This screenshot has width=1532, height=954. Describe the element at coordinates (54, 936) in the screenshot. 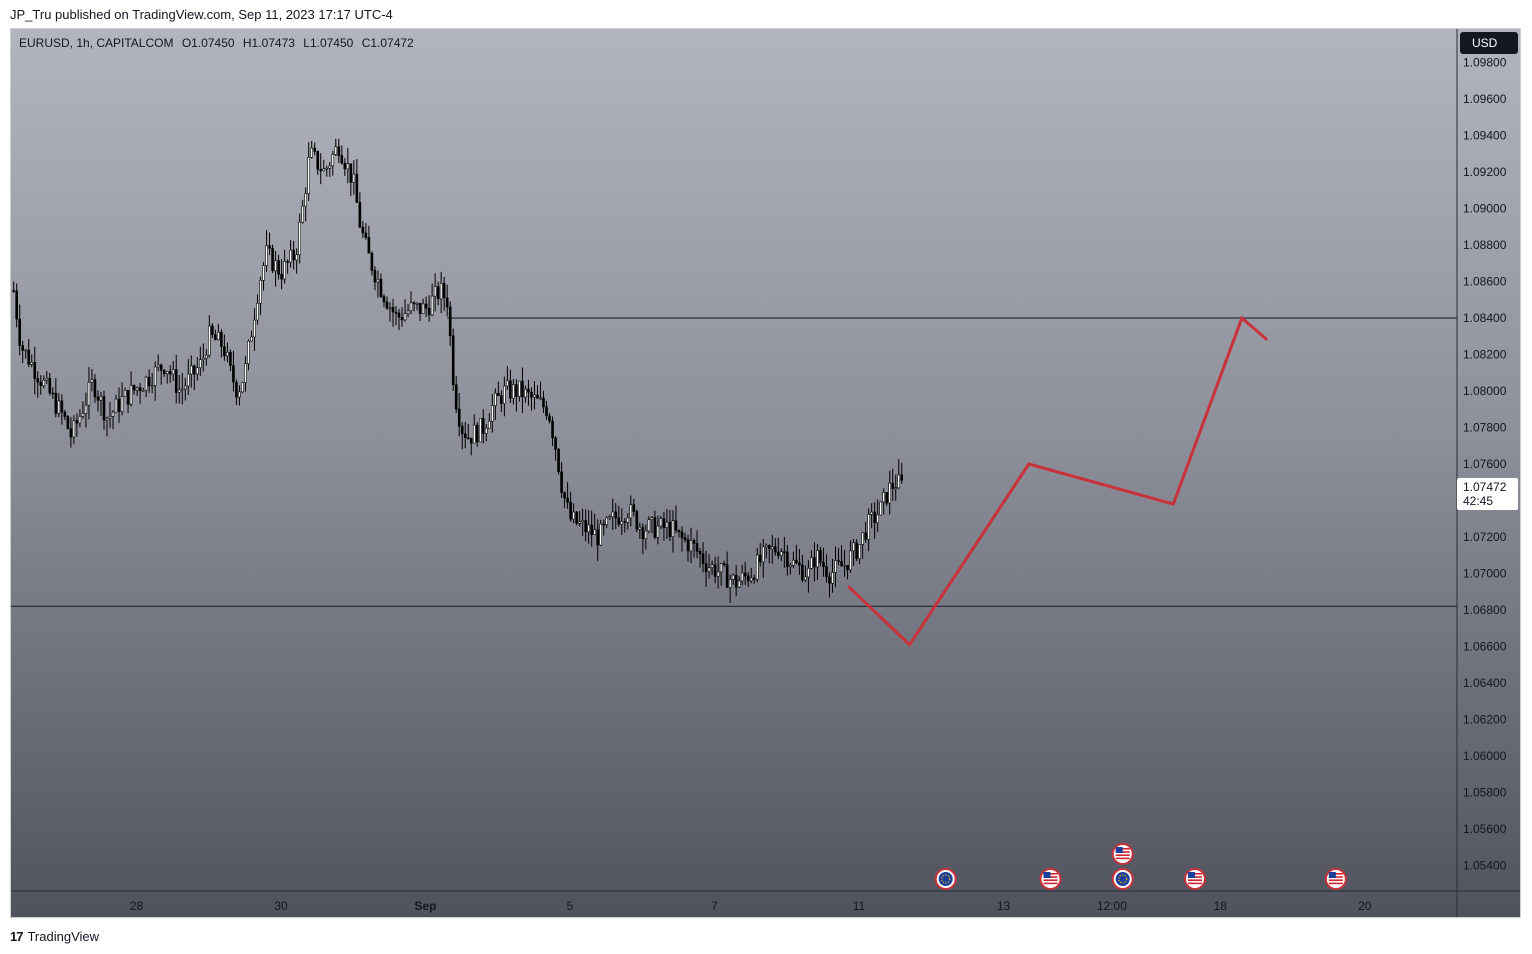

I see `tradingview-logo: 17 TradingView` at that location.